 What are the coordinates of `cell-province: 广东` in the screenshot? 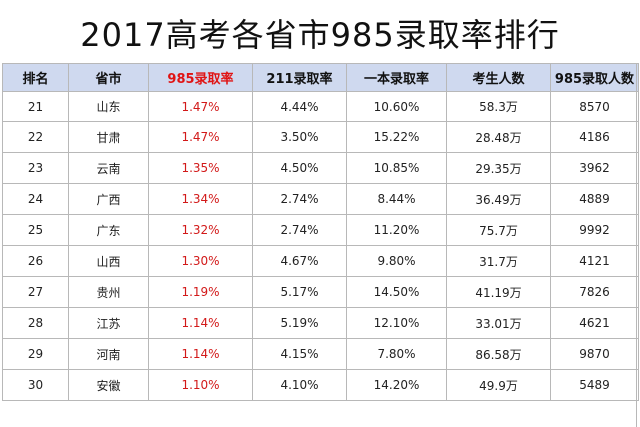 It's located at (108, 230).